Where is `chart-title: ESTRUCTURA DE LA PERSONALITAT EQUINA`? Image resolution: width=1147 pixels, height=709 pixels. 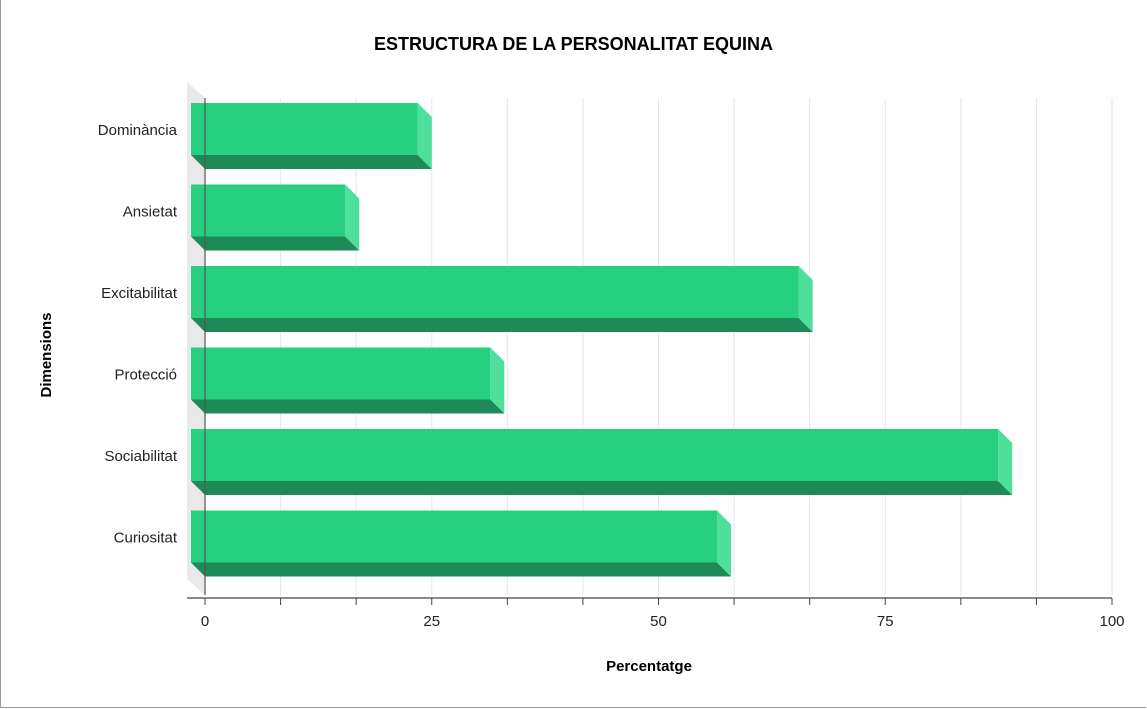 chart-title: ESTRUCTURA DE LA PERSONALITAT EQUINA is located at coordinates (573, 44).